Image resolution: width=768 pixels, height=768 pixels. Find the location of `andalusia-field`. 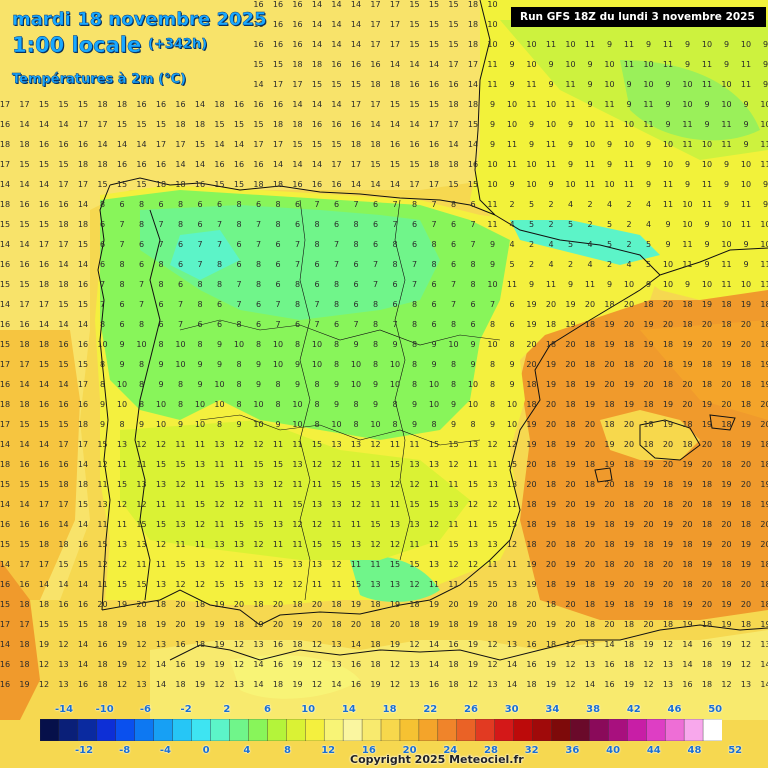

andalusia-field is located at coordinates (295, 490).